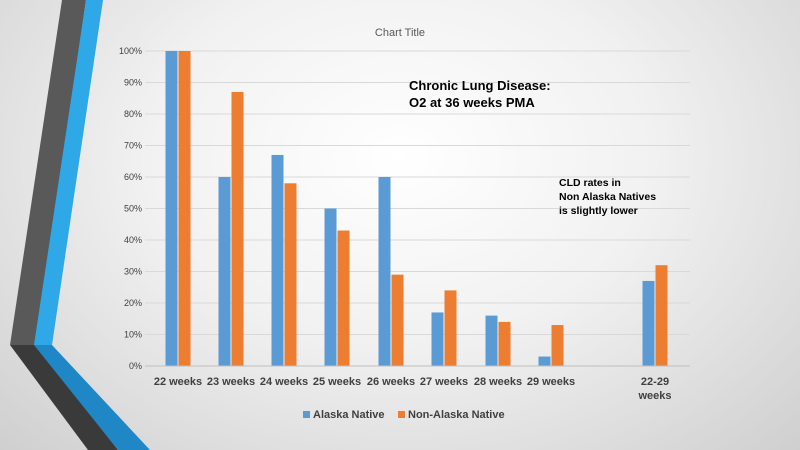 This screenshot has height=450, width=800. What do you see at coordinates (551, 382) in the screenshot?
I see `x-tick-label: 29 weeks` at bounding box center [551, 382].